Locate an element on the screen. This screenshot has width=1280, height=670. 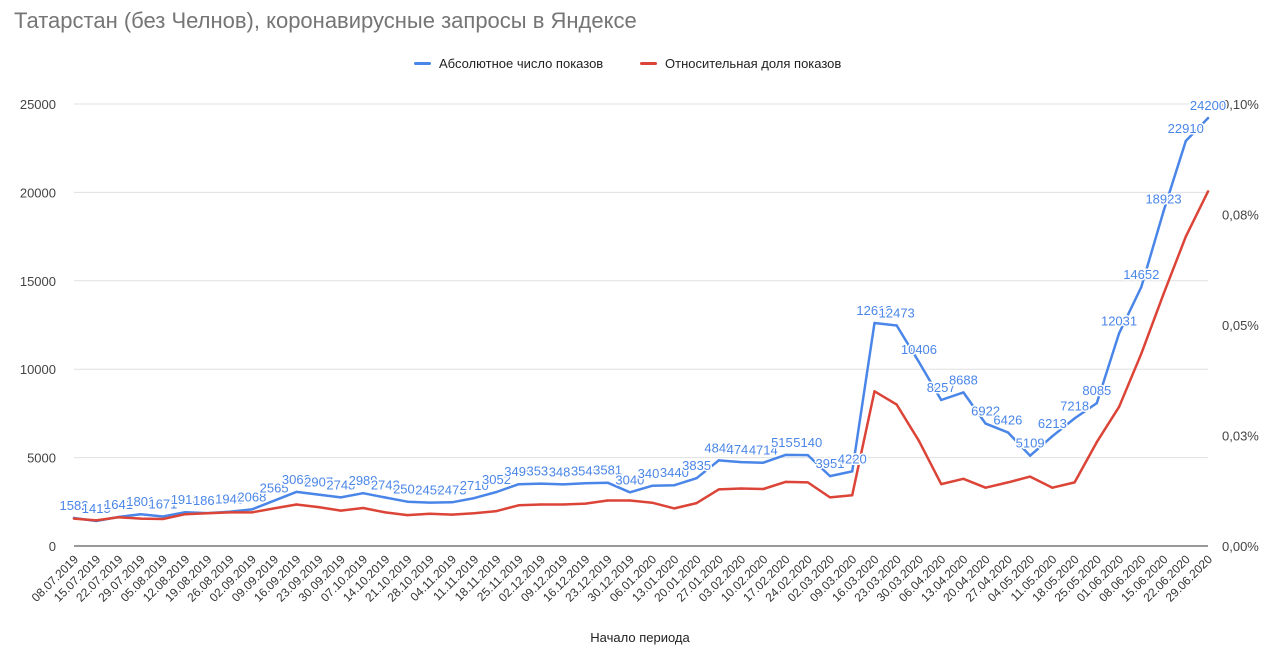
y-axis-right: 0,00% 0,03% 0,05% 0,08% 0,10% is located at coordinates (1240, 325).